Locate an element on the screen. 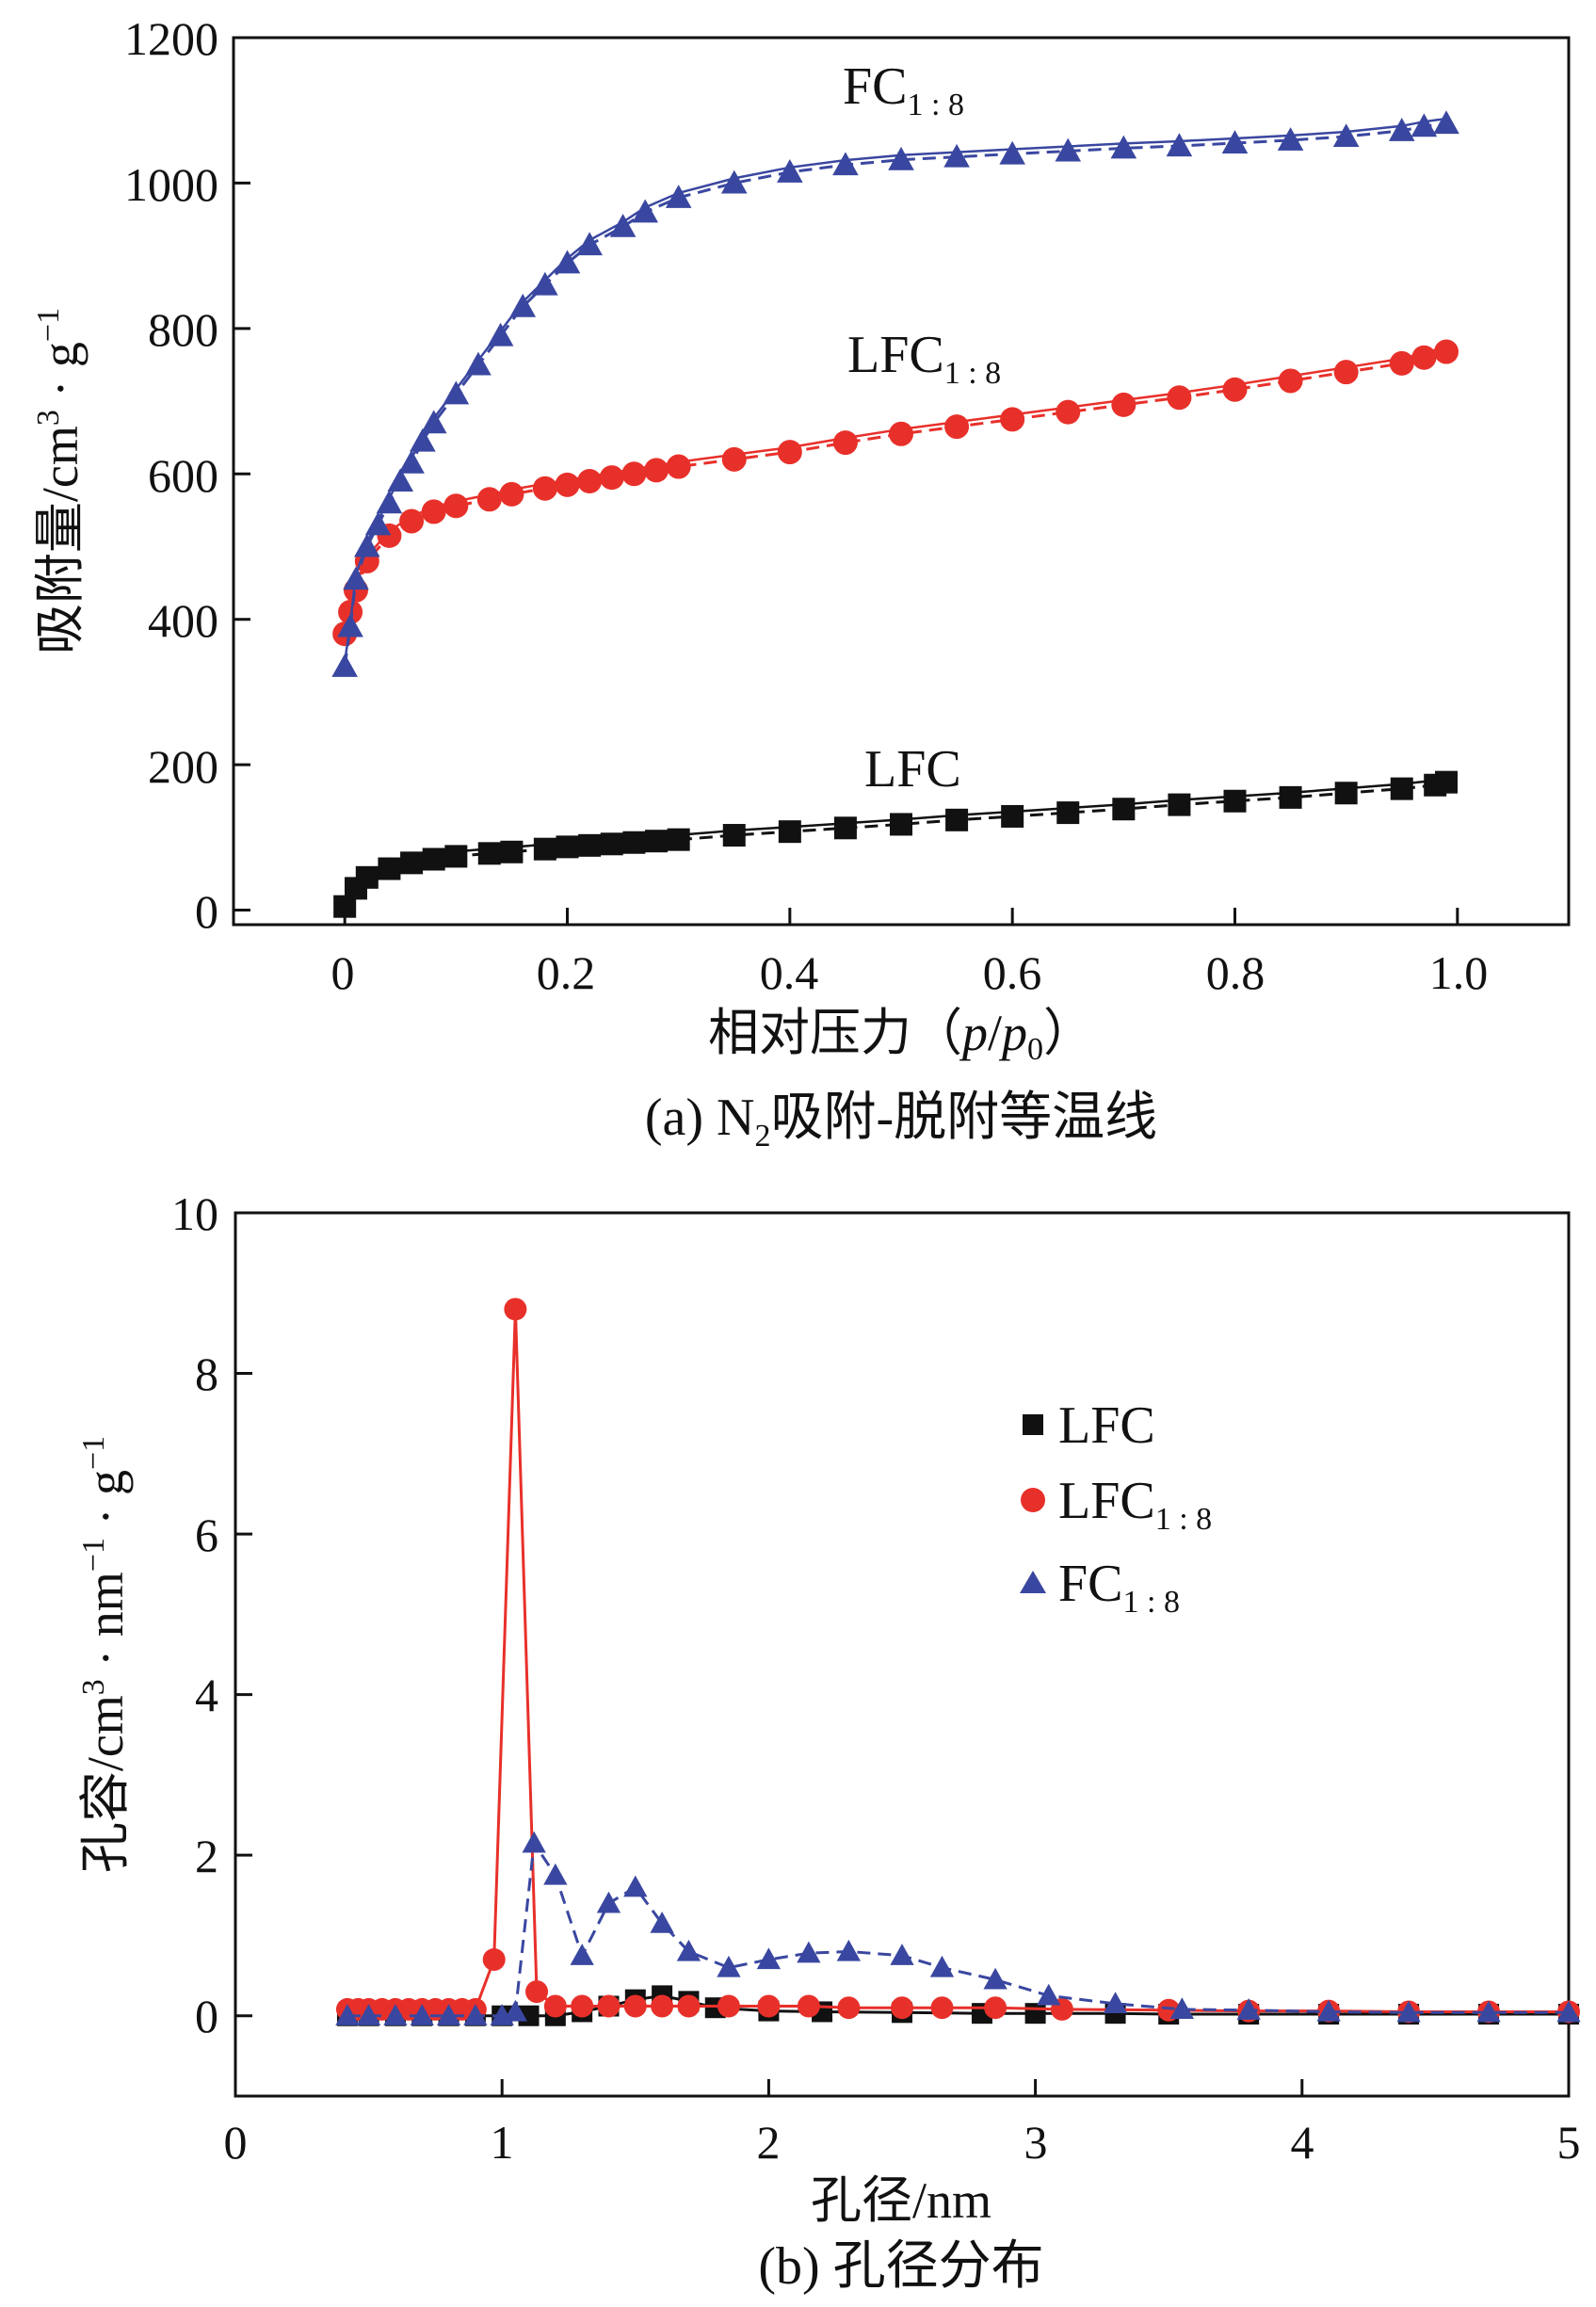 The width and height of the screenshot is (1596, 2307). b-xtick-0: 0 is located at coordinates (236, 2142).